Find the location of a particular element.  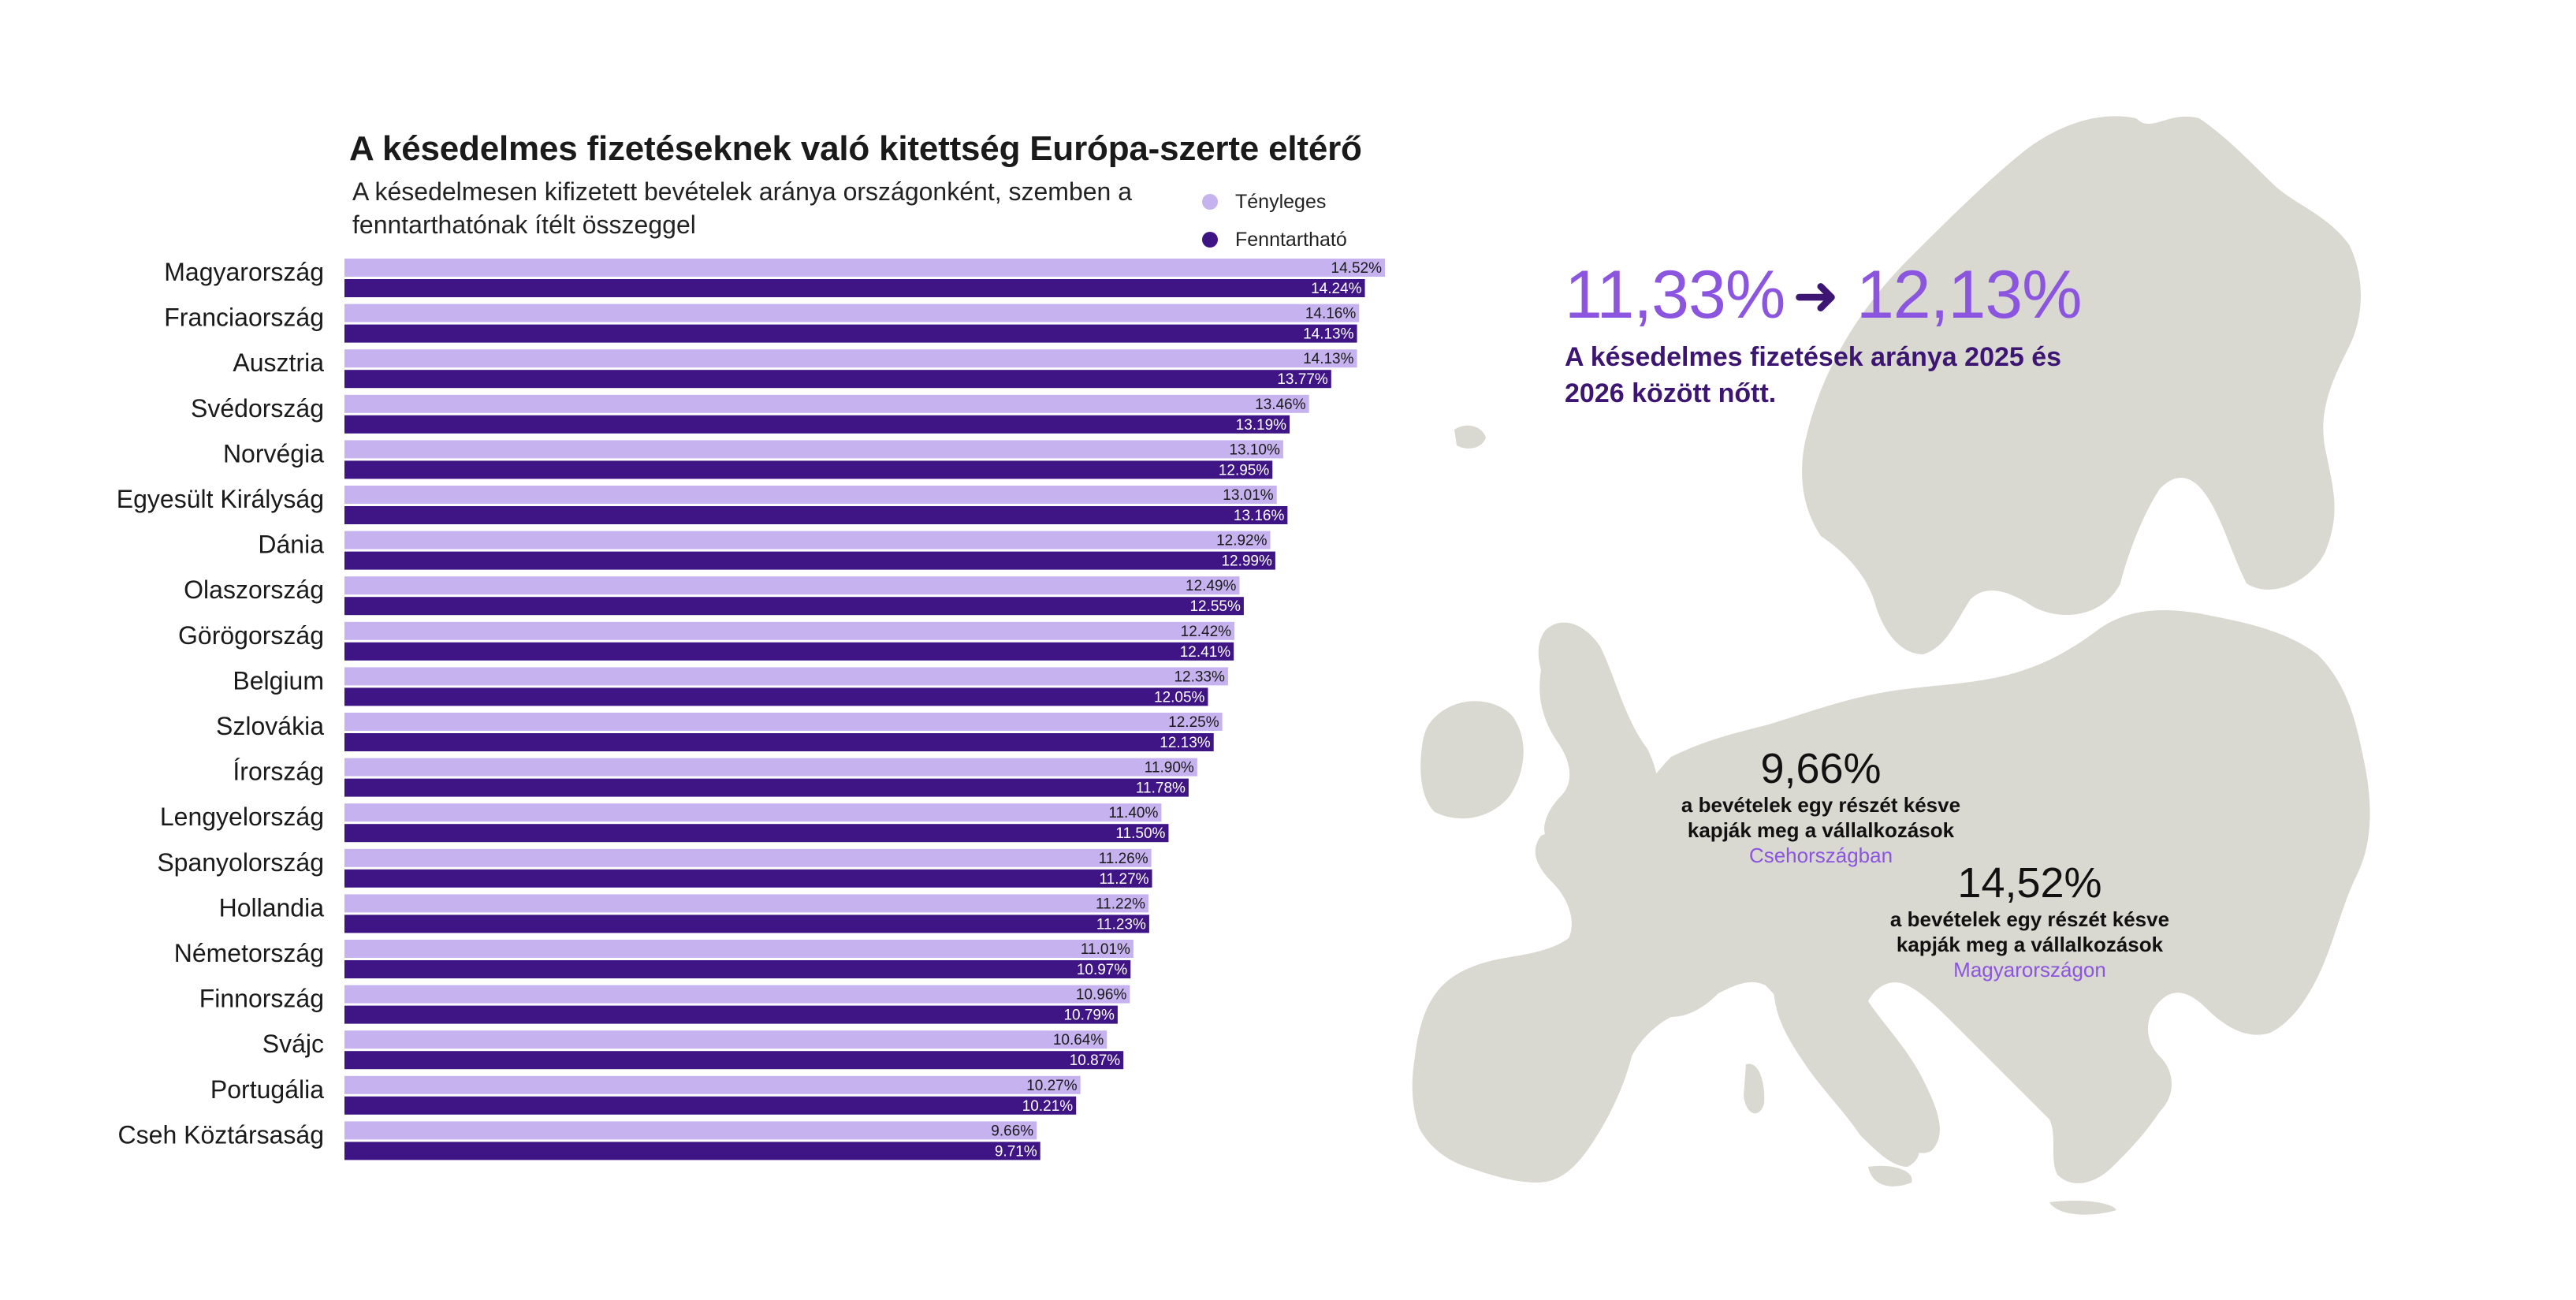

legend-item-actual: Tényleges is located at coordinates (1274, 202).